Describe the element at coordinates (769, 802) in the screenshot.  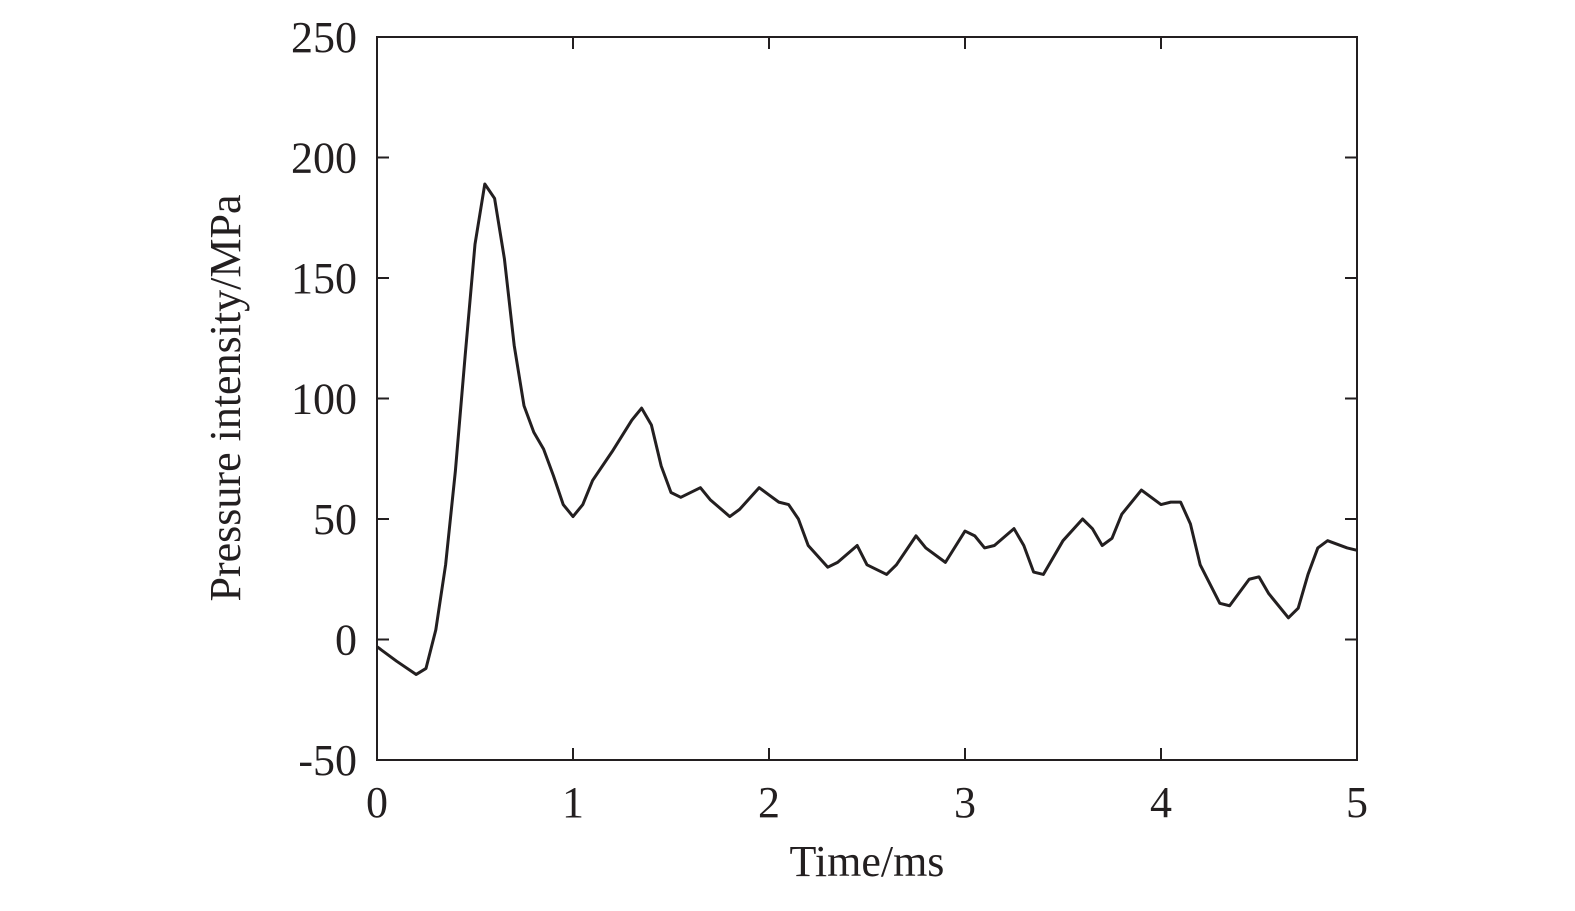
I see `x-tick-label: 2` at that location.